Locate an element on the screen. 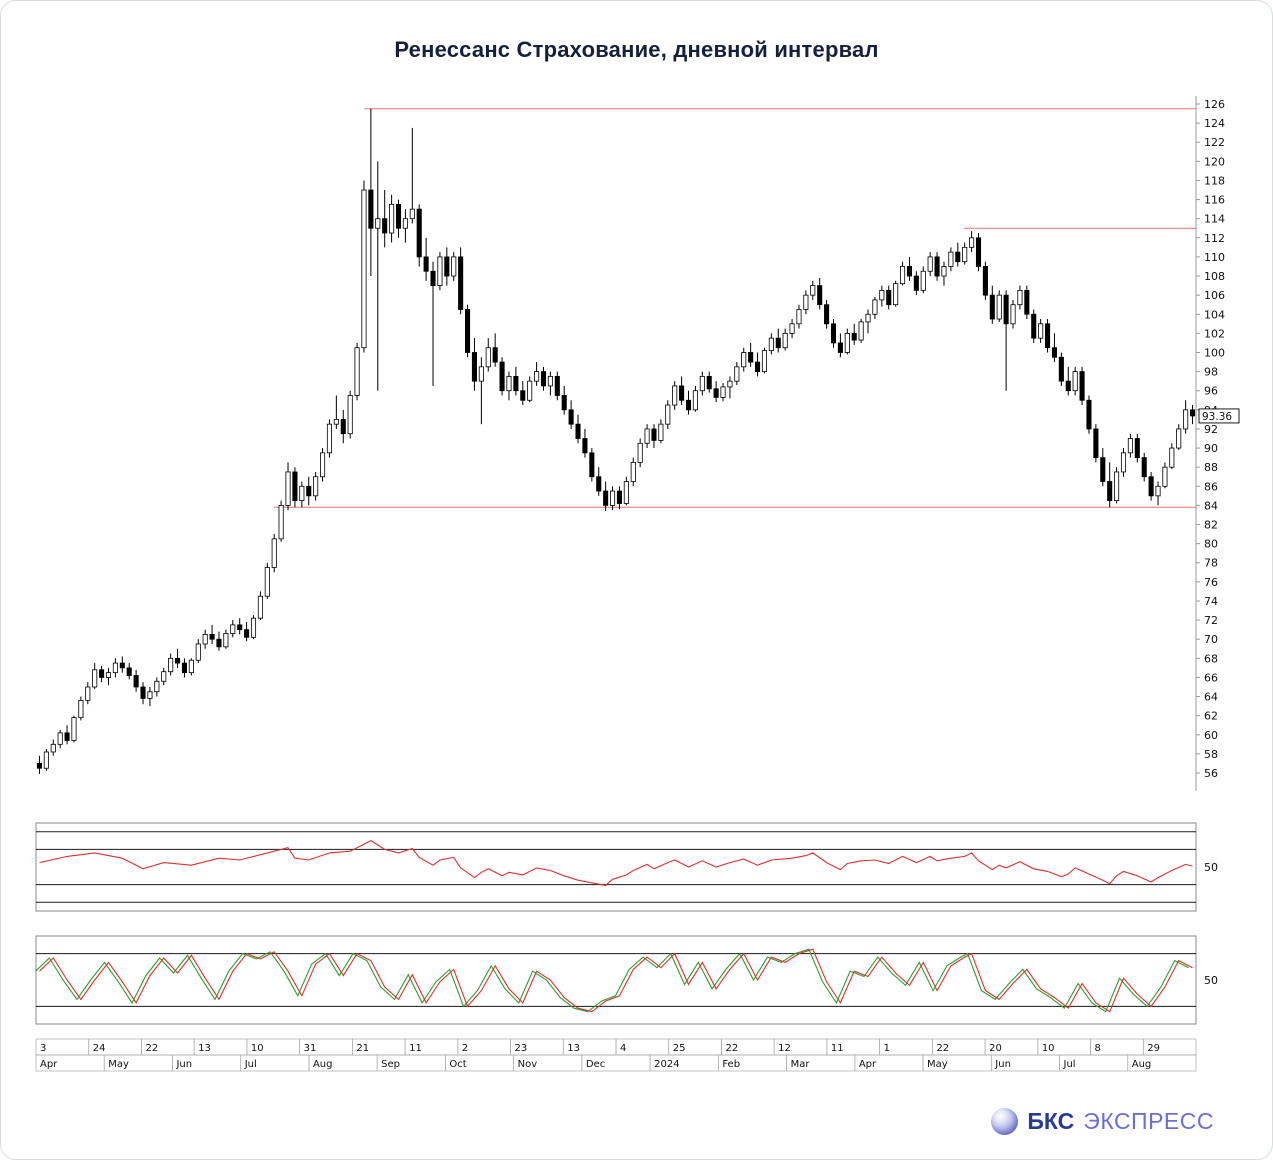 The width and height of the screenshot is (1273, 1160). svg-text: 56 is located at coordinates (1211, 773).